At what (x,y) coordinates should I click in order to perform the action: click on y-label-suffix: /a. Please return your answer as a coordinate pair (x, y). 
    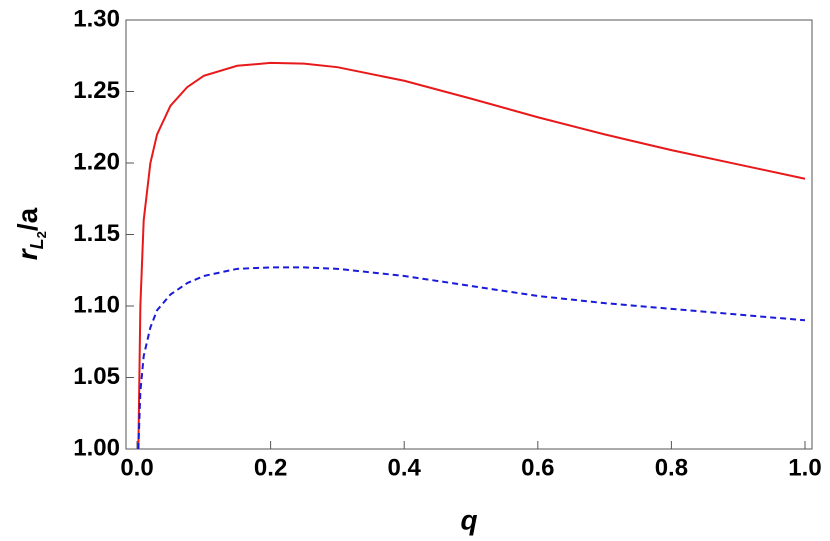
    Looking at the image, I should click on (27, 219).